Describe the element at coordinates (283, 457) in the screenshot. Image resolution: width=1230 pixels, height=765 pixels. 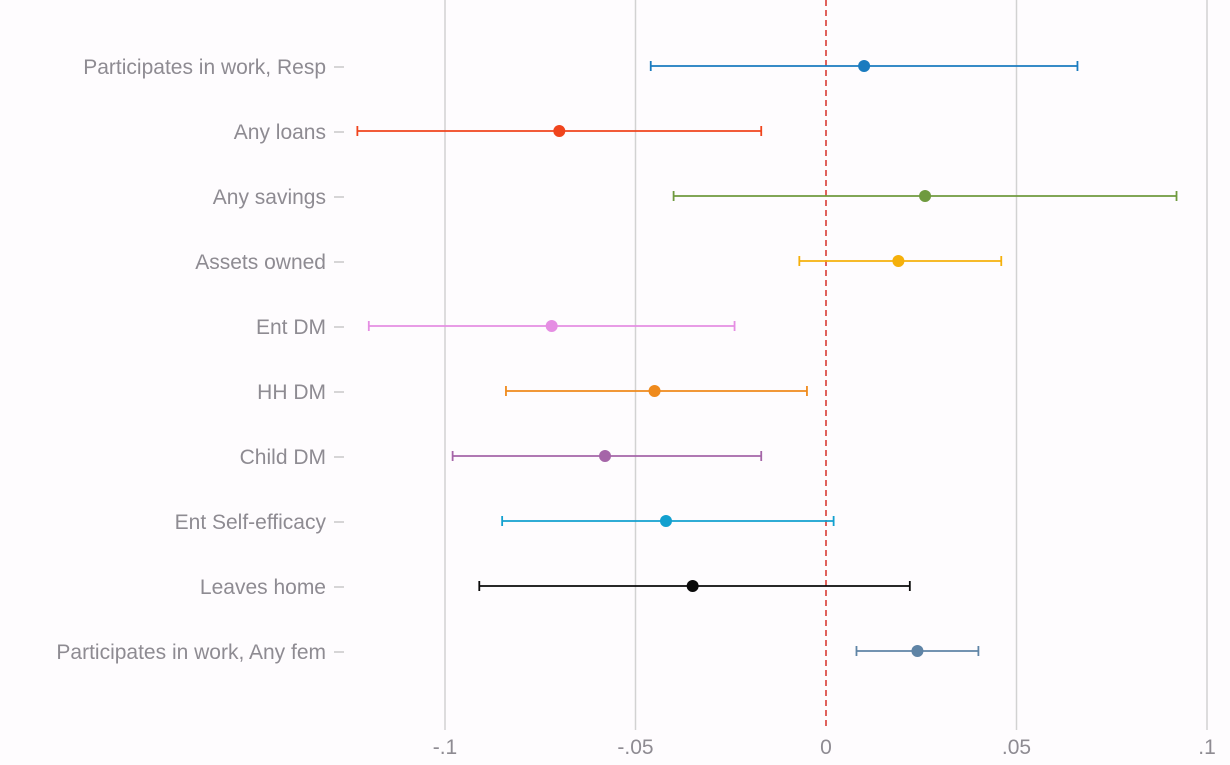
I see `category-label: Child DM` at that location.